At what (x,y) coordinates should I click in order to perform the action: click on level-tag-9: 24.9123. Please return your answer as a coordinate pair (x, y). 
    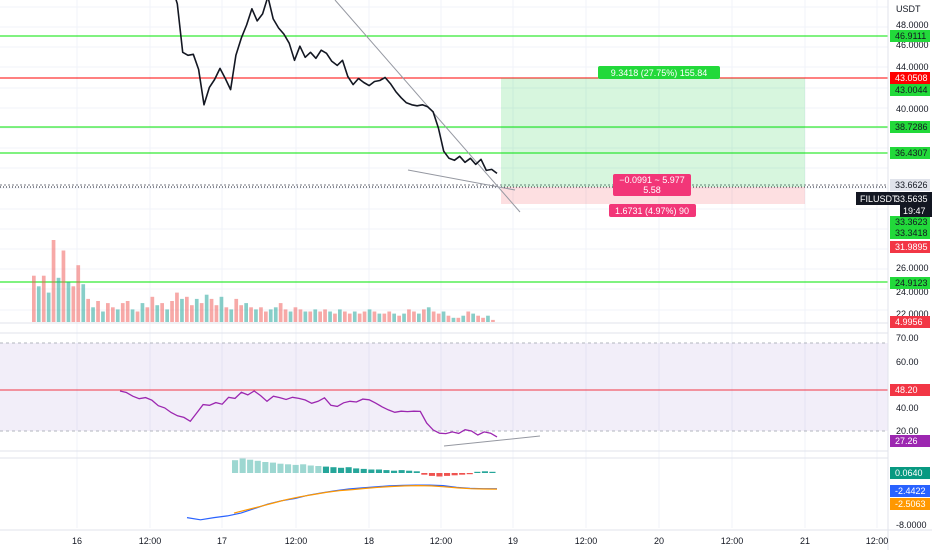
    Looking at the image, I should click on (911, 283).